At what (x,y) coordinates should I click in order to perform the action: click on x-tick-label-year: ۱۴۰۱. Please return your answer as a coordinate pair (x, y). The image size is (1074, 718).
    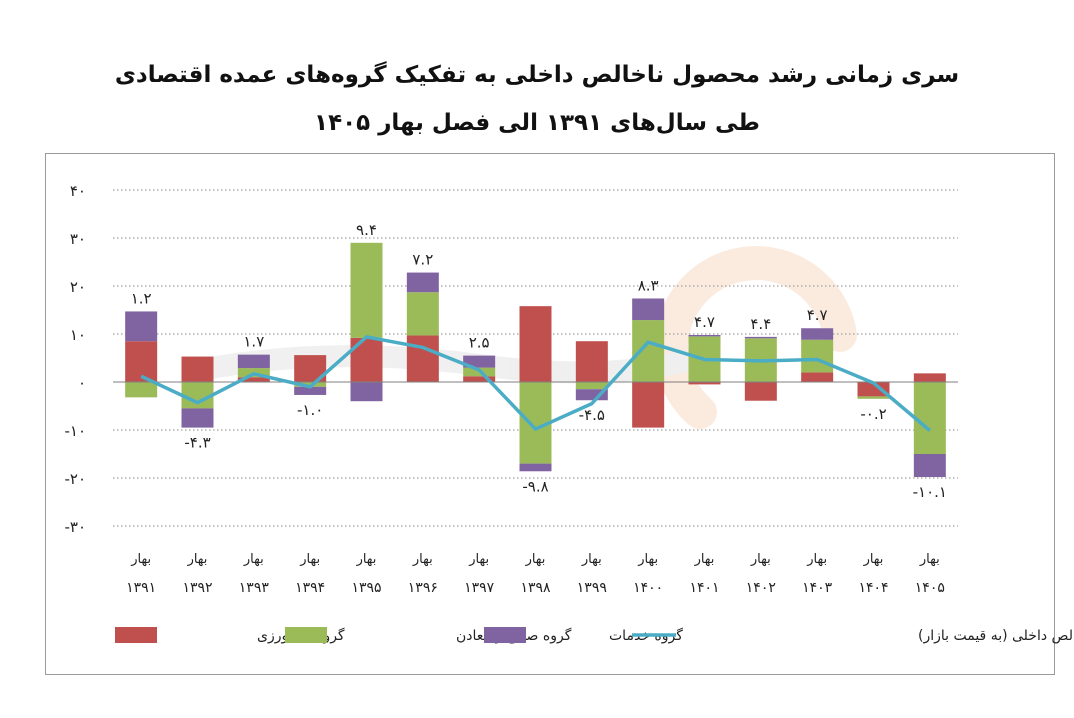
    Looking at the image, I should click on (704, 588).